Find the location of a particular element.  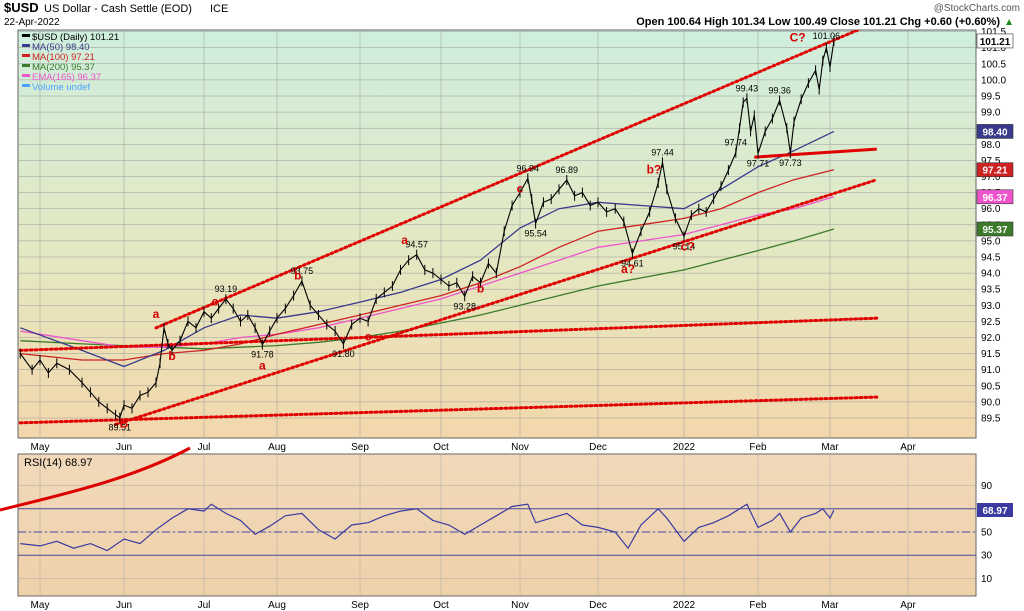

rsi-x-tick-label: 2022 is located at coordinates (684, 605).